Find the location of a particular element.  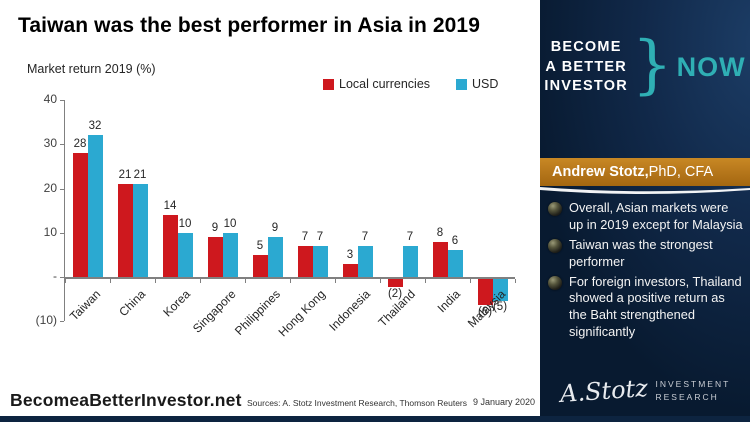

legend-label: Local currencies is located at coordinates (385, 84).